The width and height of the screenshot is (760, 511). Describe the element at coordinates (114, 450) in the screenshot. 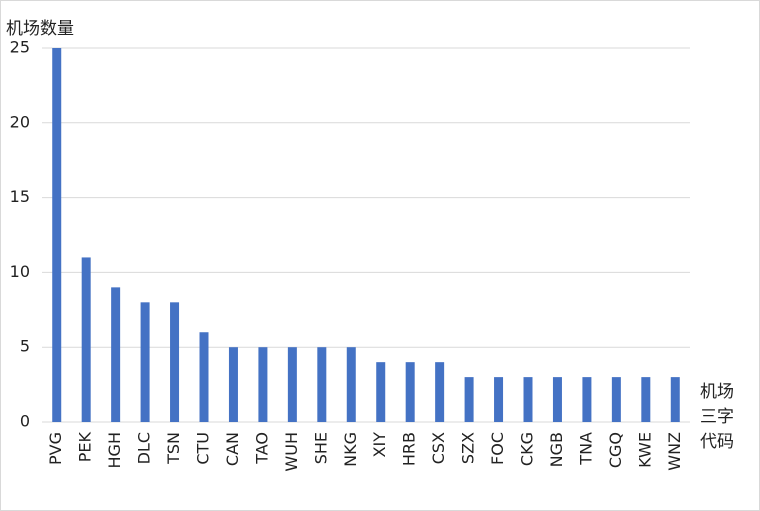

I see `x-tick-label: HGH` at that location.